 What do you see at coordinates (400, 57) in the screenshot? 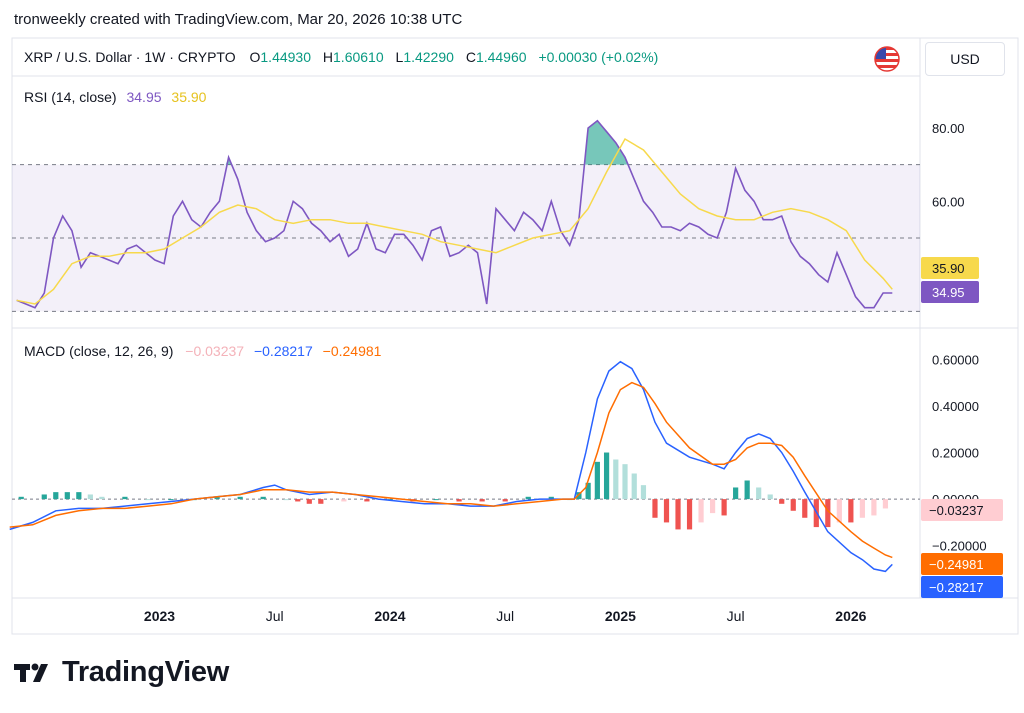
I see `low-label: L` at bounding box center [400, 57].